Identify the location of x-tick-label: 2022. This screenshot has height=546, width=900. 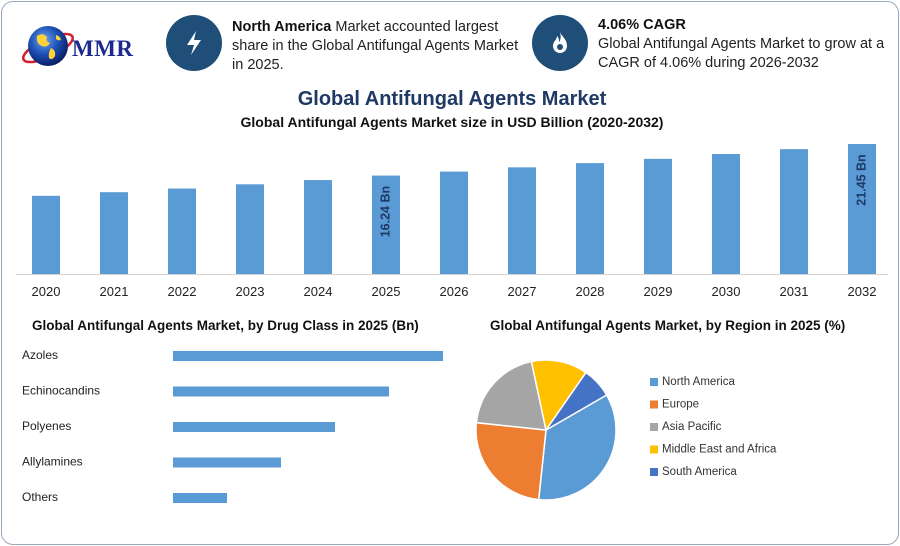
(182, 291).